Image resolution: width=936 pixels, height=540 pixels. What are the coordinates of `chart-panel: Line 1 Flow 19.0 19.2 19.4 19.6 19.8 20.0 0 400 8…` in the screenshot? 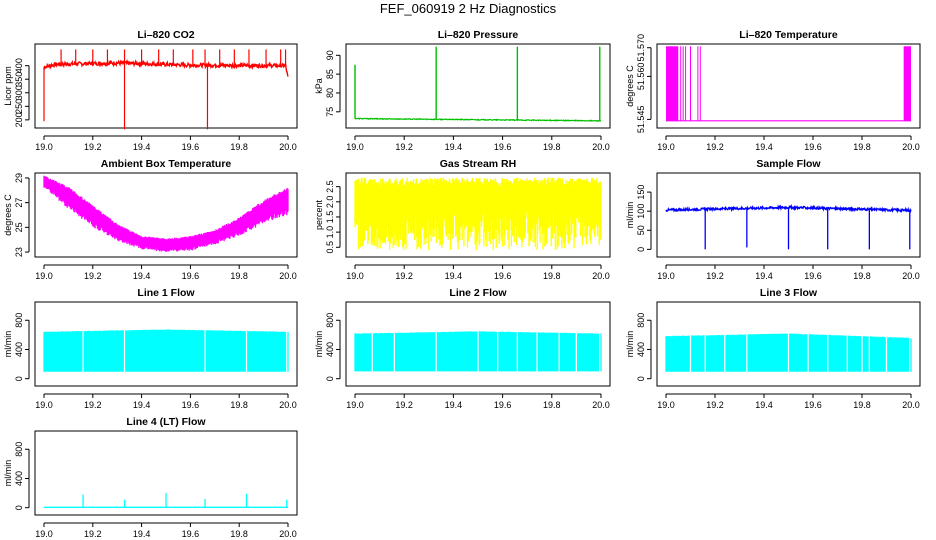 It's located at (150, 348).